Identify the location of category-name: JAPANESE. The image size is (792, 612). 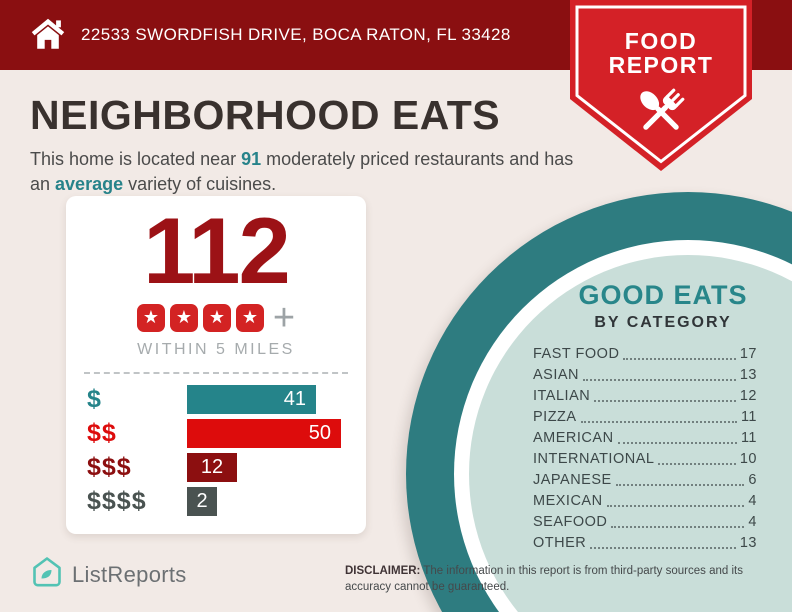
(572, 480).